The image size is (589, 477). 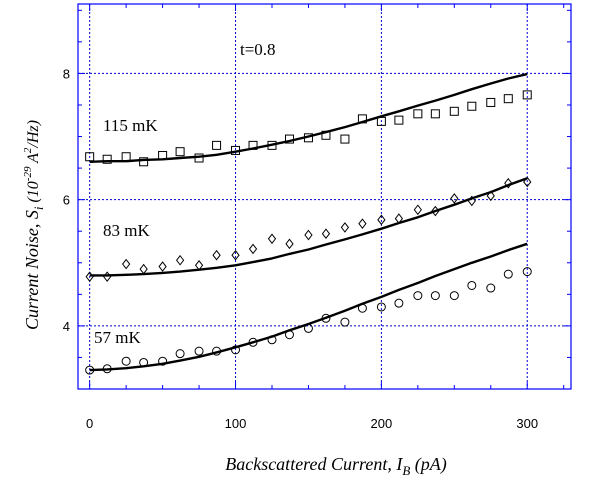 I want to click on x-axis-title-sub: B, so click(x=406, y=470).